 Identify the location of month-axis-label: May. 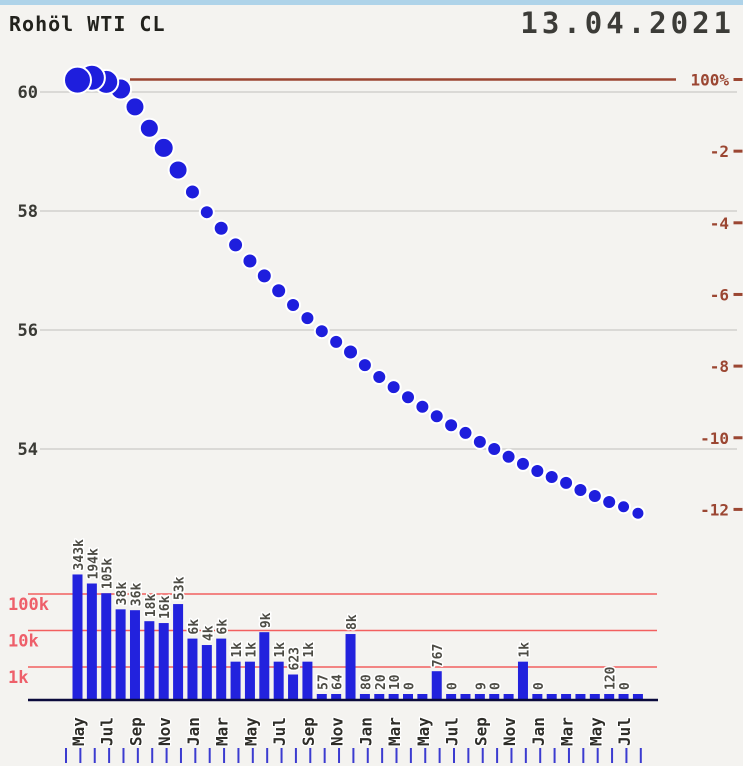
(595, 731).